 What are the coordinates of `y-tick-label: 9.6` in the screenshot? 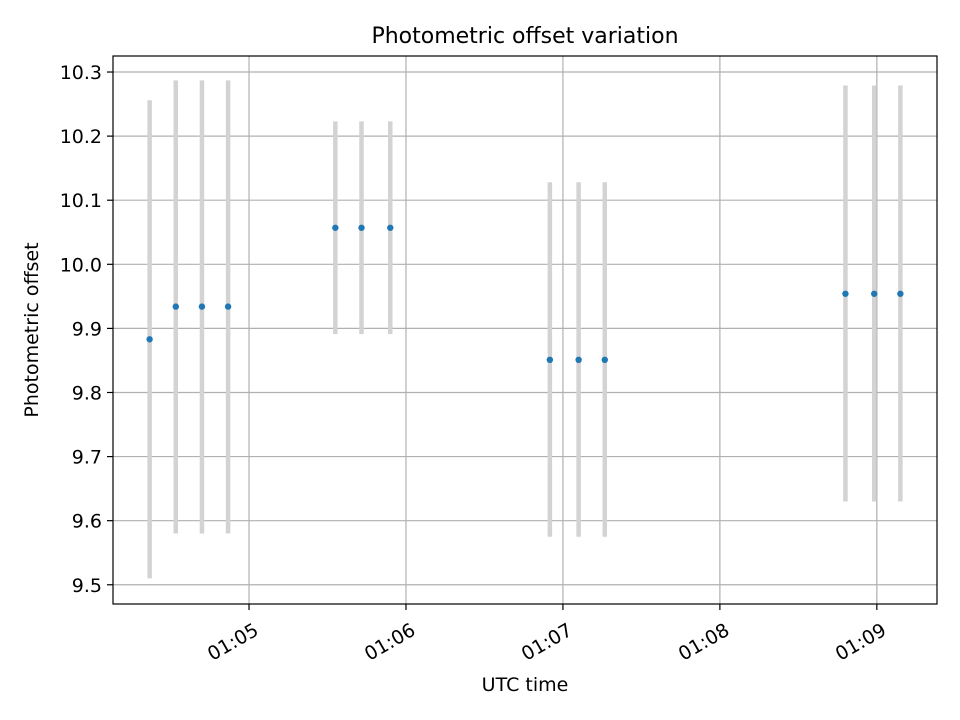 It's located at (87, 522).